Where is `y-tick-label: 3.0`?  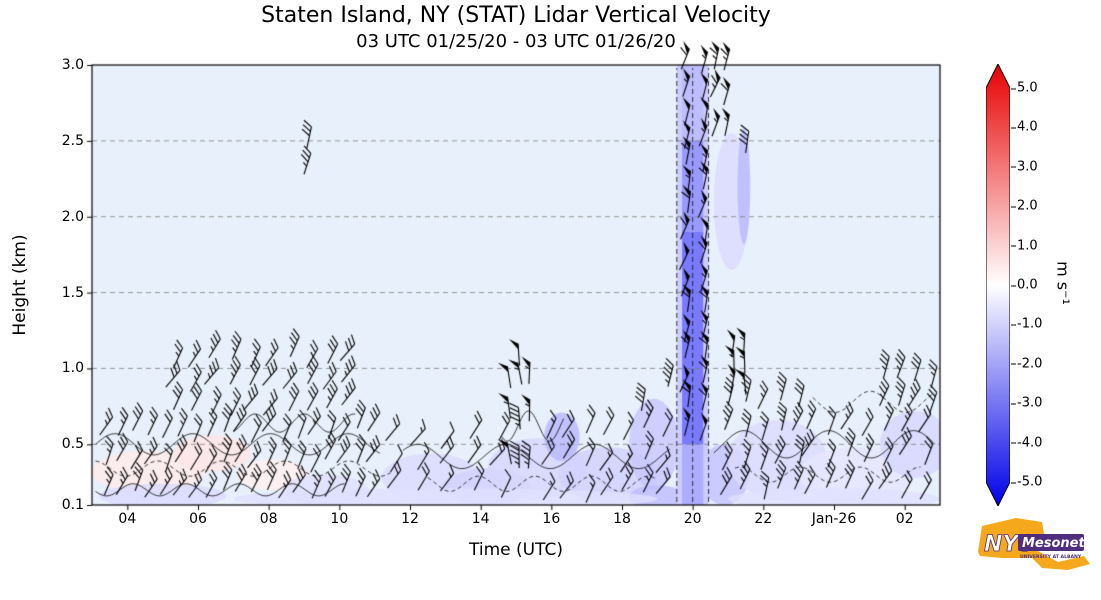 y-tick-label: 3.0 is located at coordinates (72, 65).